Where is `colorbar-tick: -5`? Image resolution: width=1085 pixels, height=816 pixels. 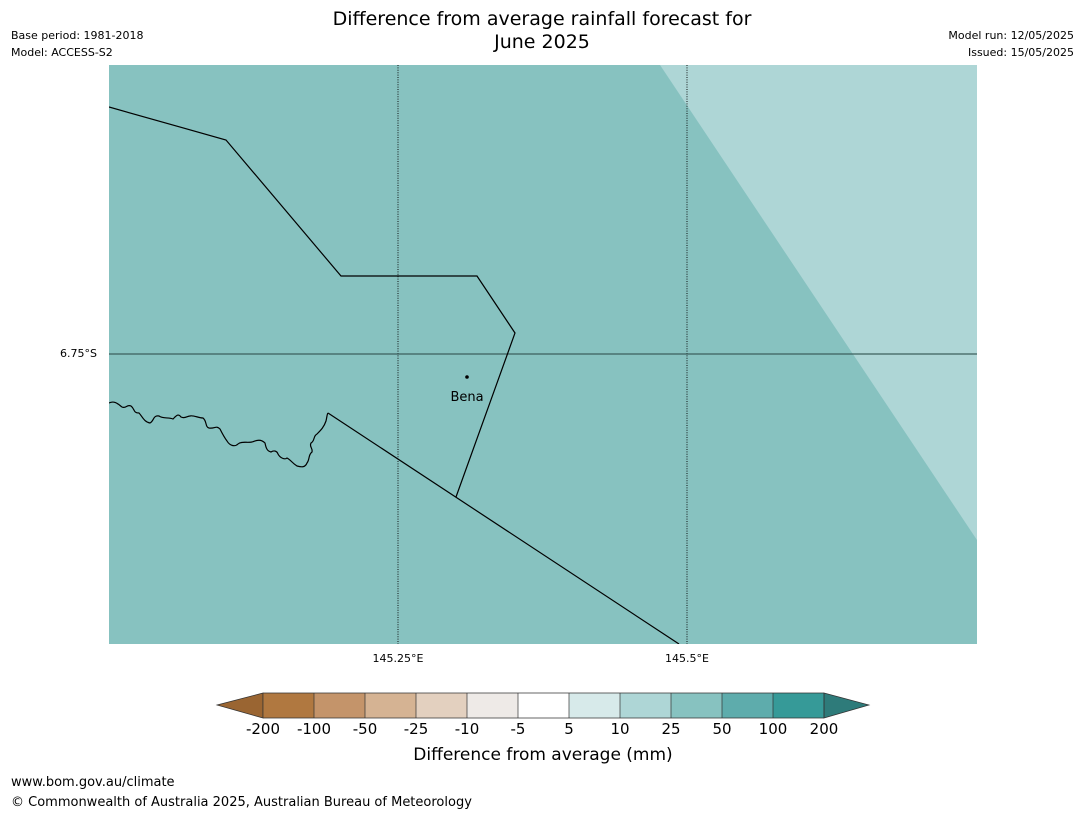 colorbar-tick: -5 is located at coordinates (518, 729).